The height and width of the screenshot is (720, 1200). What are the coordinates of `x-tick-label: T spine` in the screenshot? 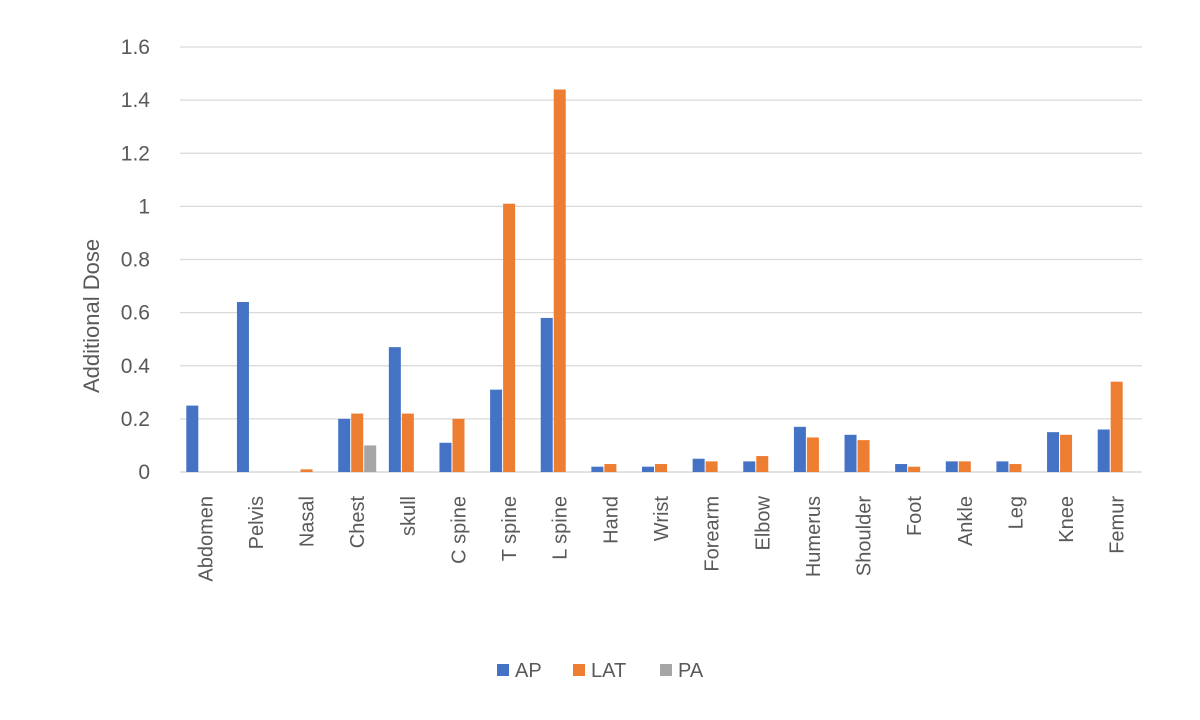 It's located at (510, 528).